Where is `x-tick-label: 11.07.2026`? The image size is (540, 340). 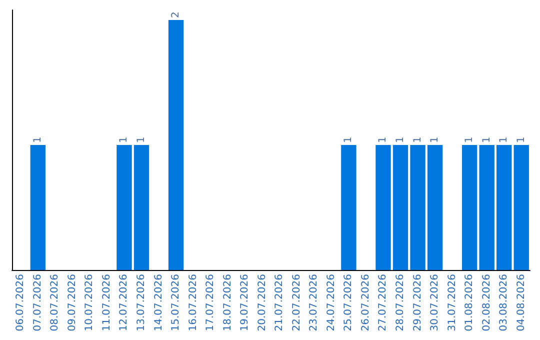 x-tick-label: 11.07.2026 is located at coordinates (106, 303).